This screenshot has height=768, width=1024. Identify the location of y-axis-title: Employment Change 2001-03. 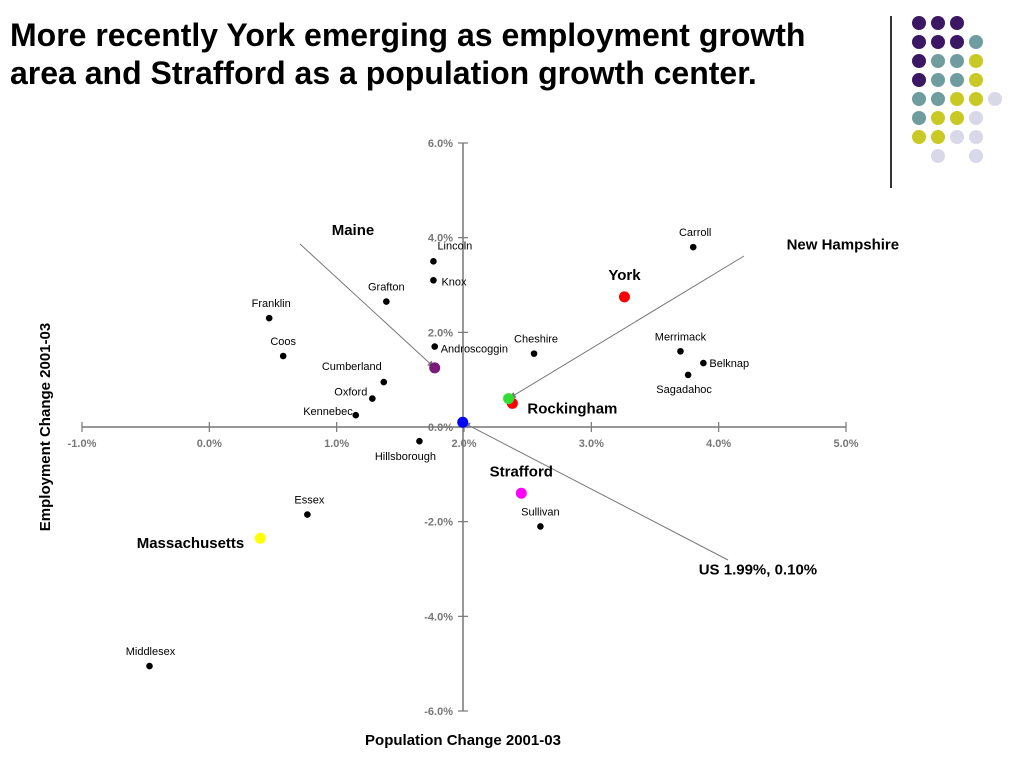
(45, 427).